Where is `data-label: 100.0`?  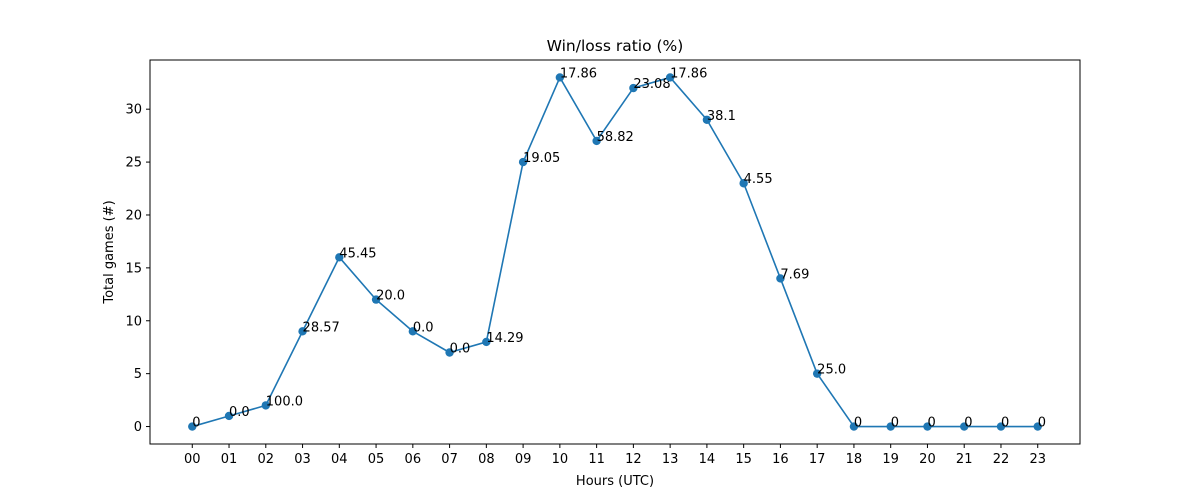 data-label: 100.0 is located at coordinates (284, 401).